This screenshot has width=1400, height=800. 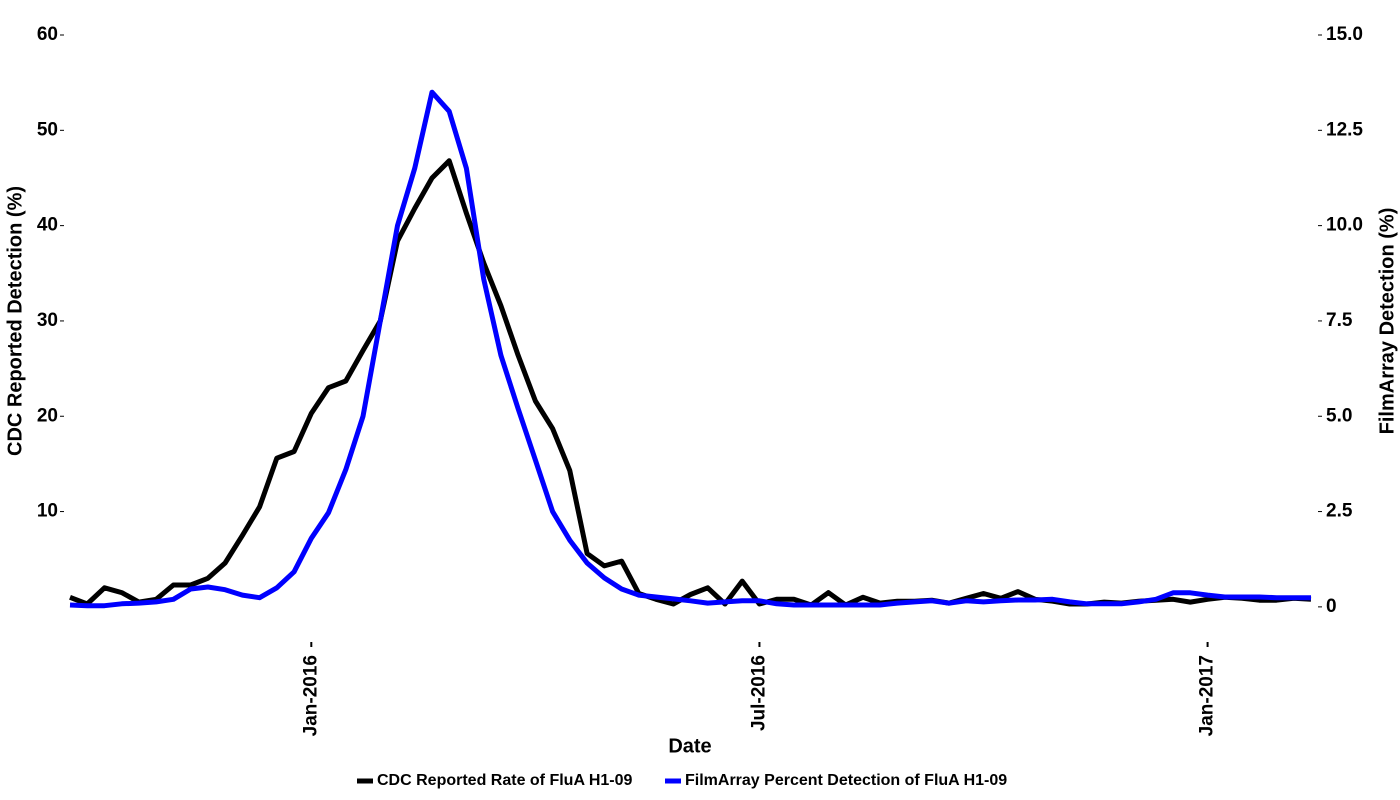 I want to click on y2-tick-label: 12.5, so click(x=1344, y=129).